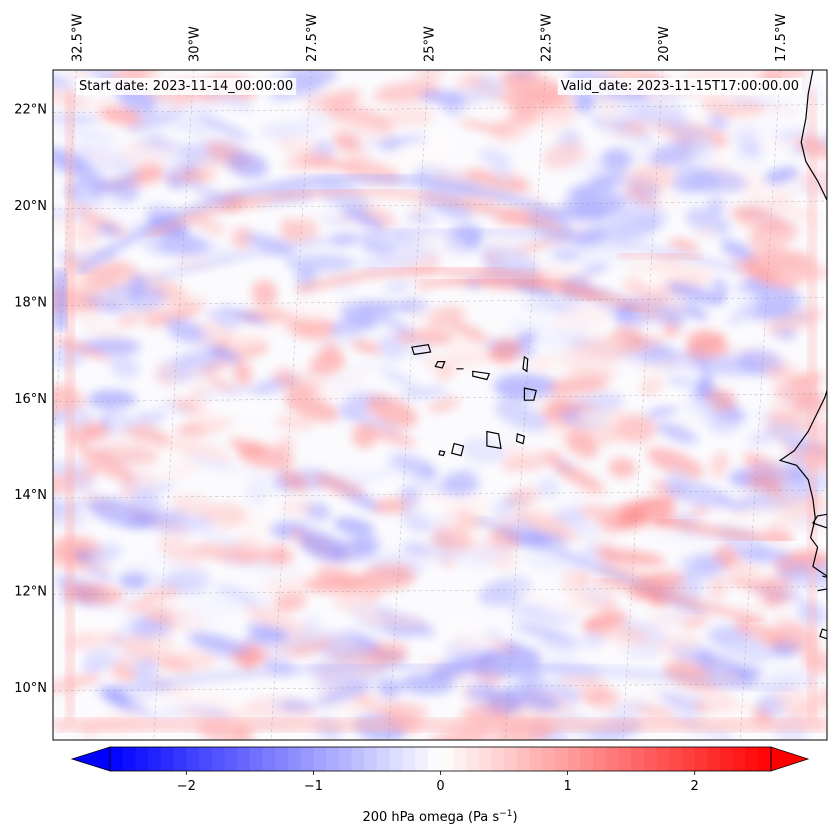  I want to click on colorbar-ticks: −2 −1 0 1 2, so click(438, 782).